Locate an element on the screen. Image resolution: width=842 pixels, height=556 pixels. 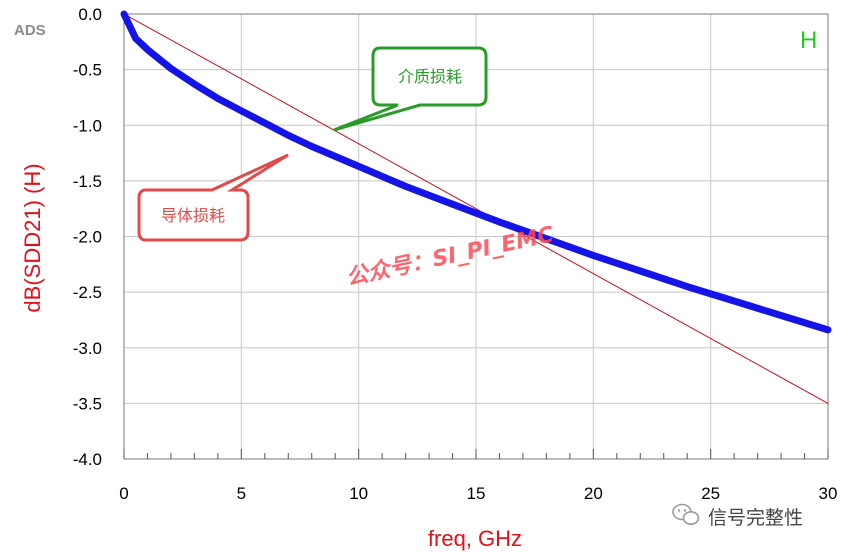
brand-name: 信号完整性 is located at coordinates (755, 518).